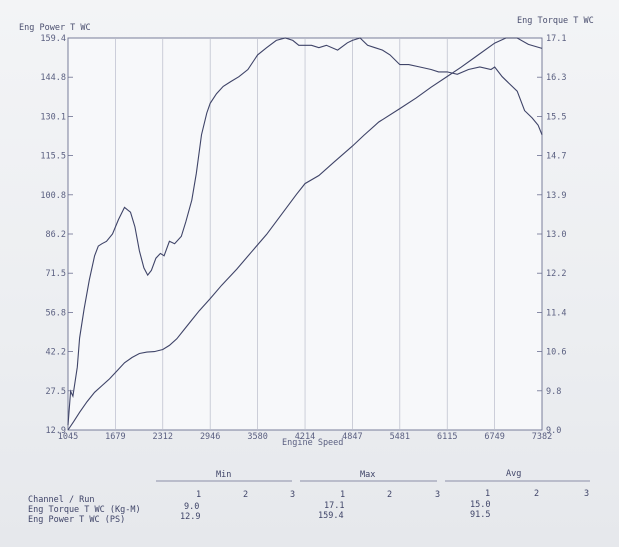 The height and width of the screenshot is (547, 619). Describe the element at coordinates (312, 443) in the screenshot. I see `x-axis-title: Engine Speed` at that location.